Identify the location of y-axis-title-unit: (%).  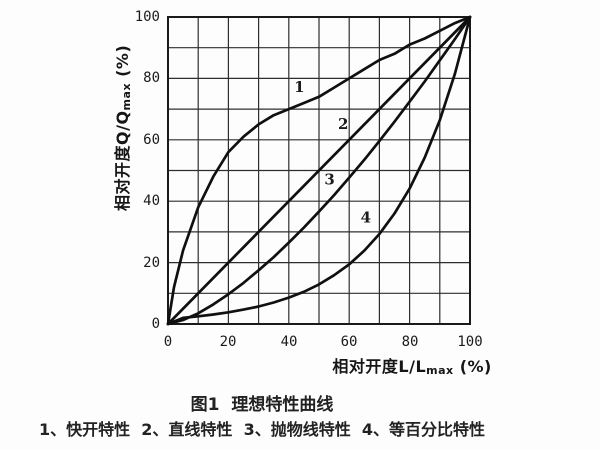
(122, 63).